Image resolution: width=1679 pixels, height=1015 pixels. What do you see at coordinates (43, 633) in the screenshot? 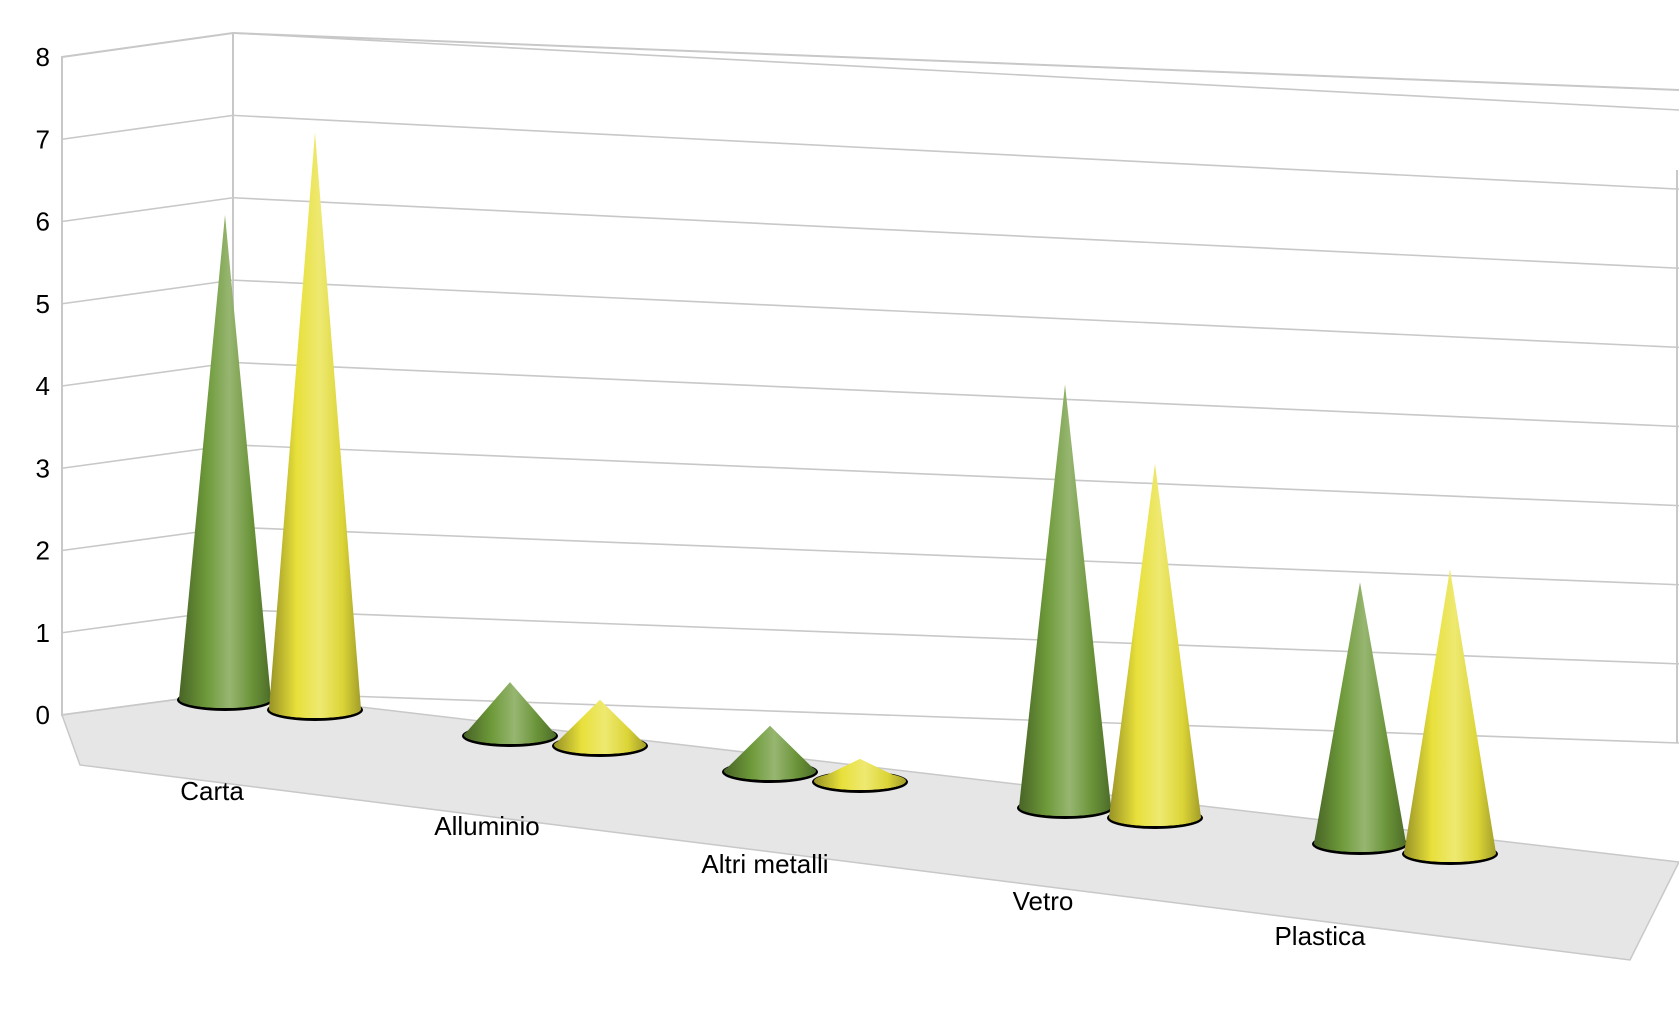
I see `y-tick-label: 1` at bounding box center [43, 633].